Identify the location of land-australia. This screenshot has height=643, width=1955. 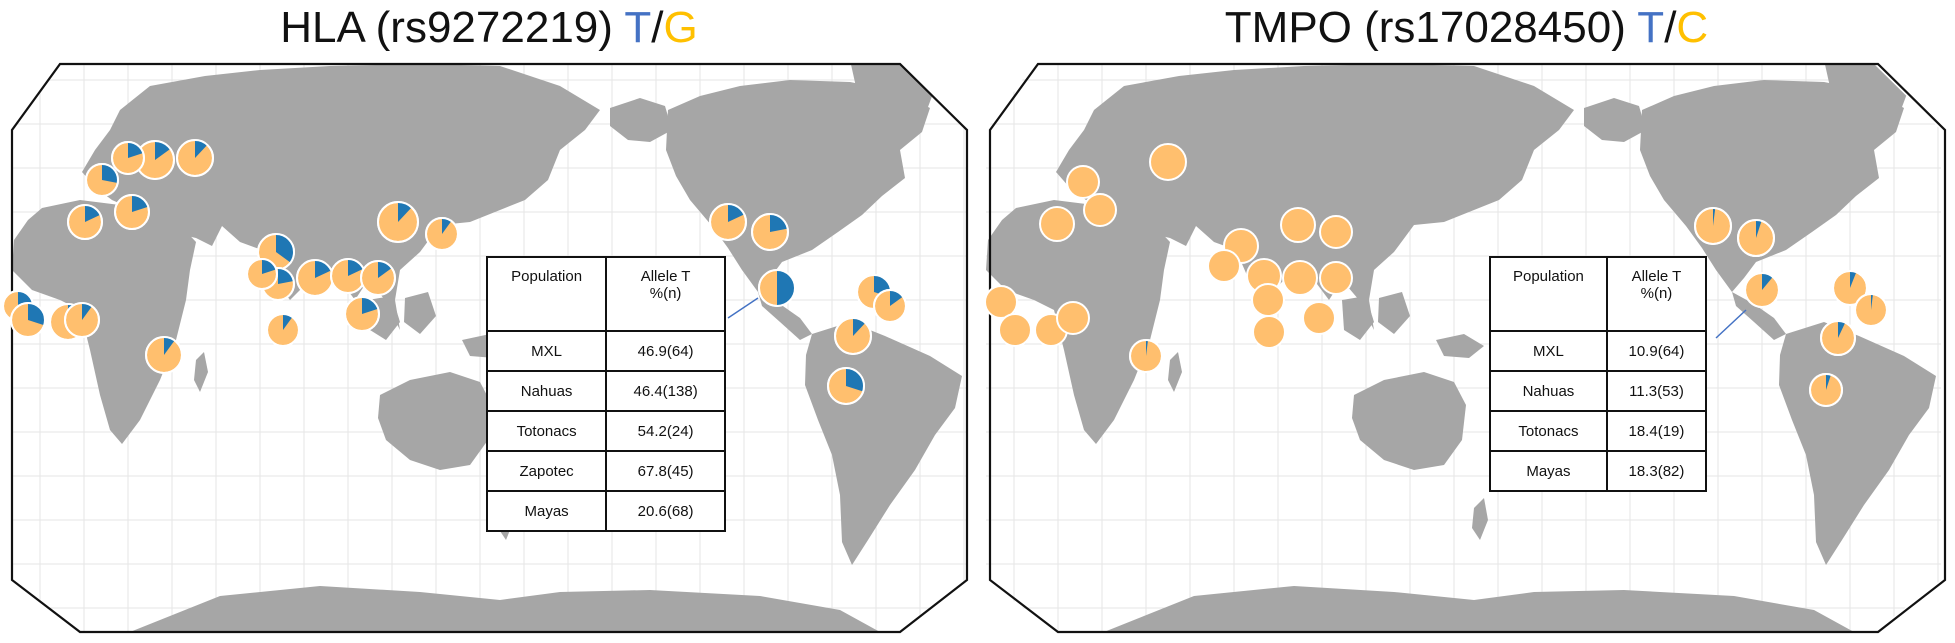
(435, 421).